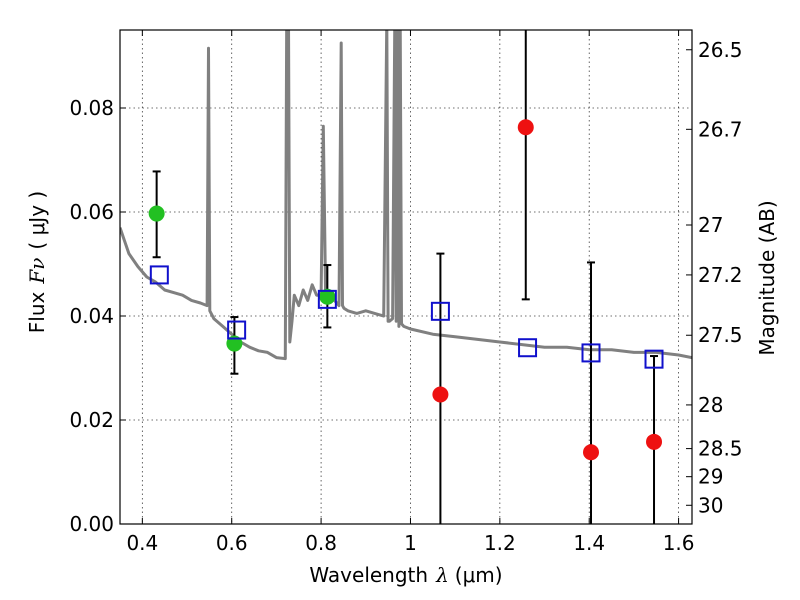 This screenshot has height=600, width=800. I want to click on x-tick-label: 1.2, so click(500, 543).